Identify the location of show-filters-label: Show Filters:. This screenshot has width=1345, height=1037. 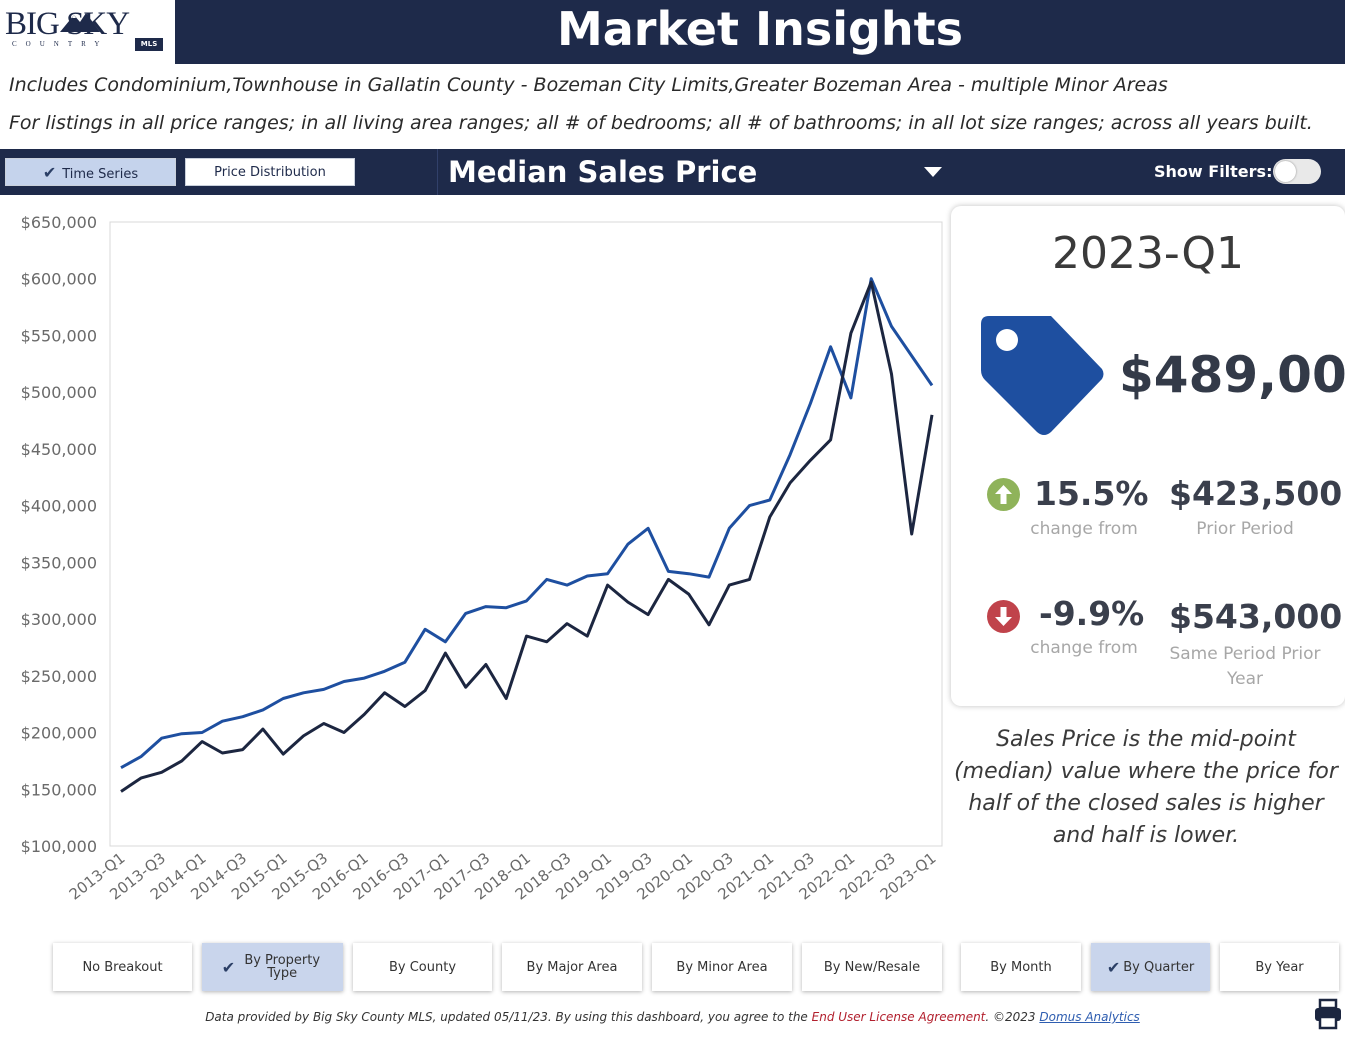
(1213, 171).